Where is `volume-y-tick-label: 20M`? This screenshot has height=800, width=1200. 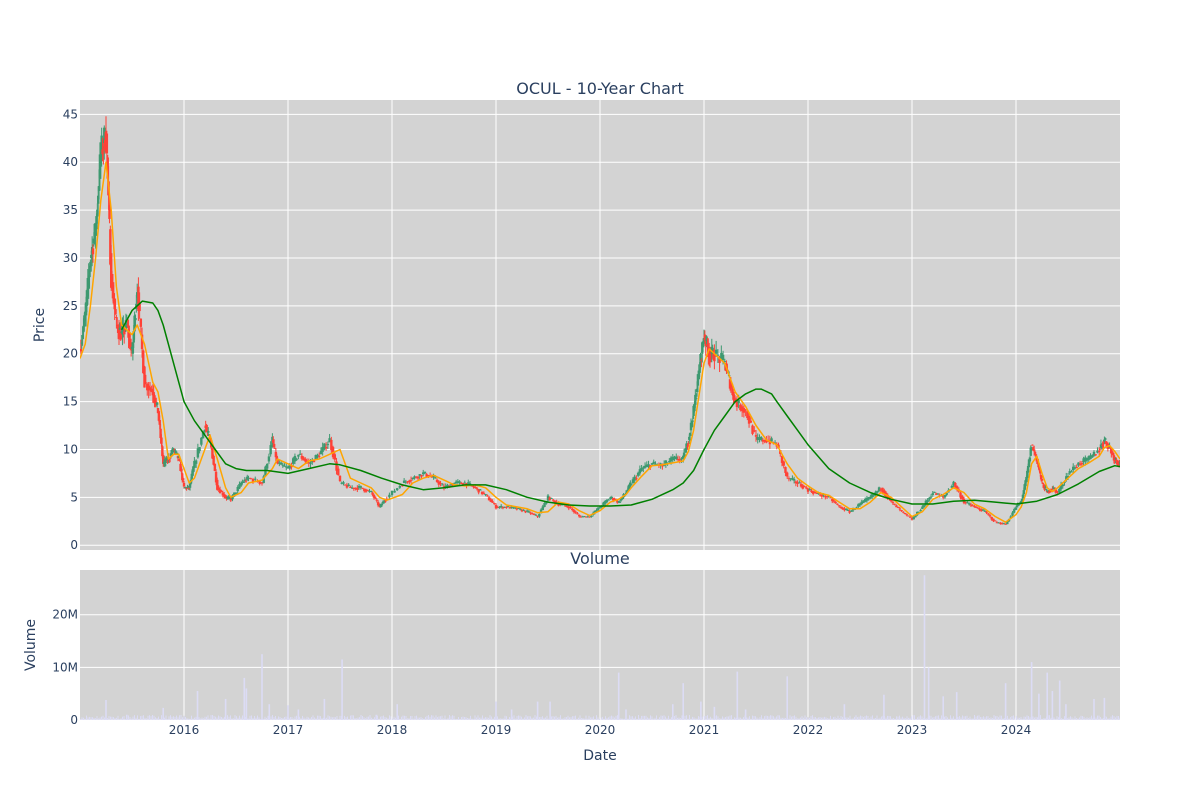
volume-y-tick-label: 20M is located at coordinates (65, 615).